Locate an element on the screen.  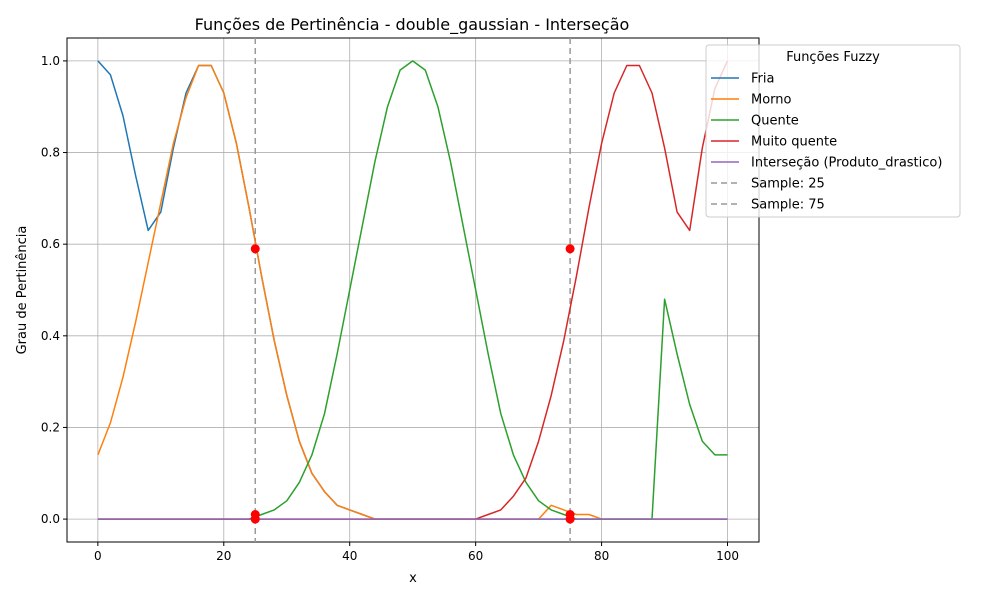
legend-label-5: Sample: 25 is located at coordinates (788, 184).